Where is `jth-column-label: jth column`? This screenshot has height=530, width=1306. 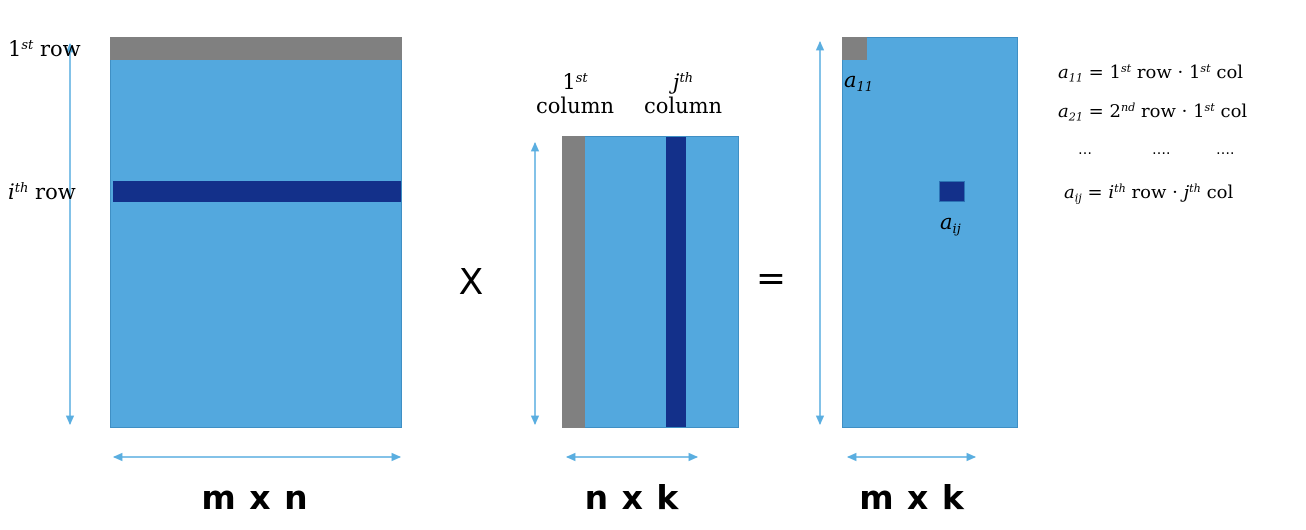
jth-column-label: jth column is located at coordinates (683, 94).